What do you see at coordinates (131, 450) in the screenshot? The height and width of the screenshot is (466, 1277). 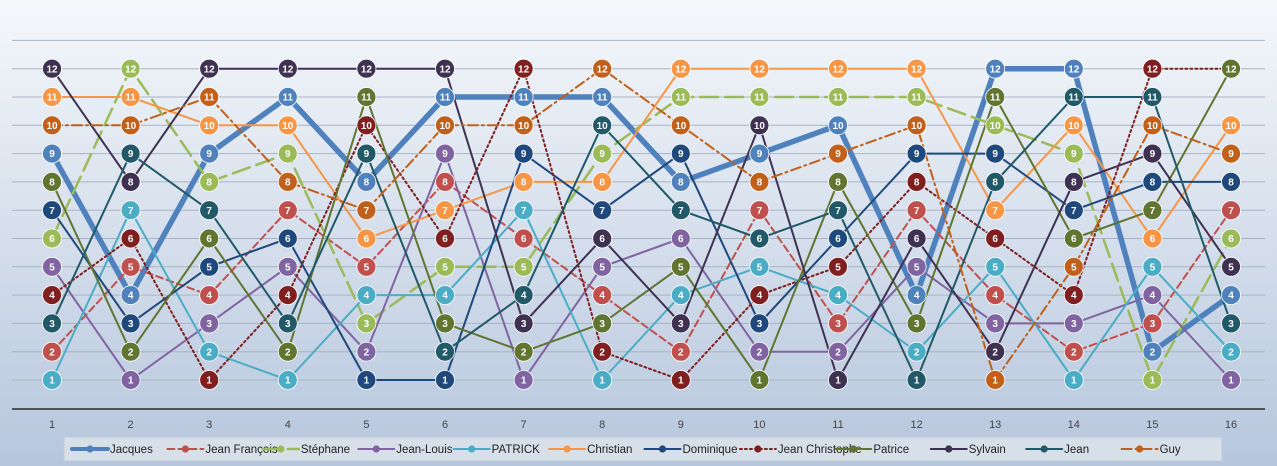 I see `legend-label: Jacques` at bounding box center [131, 450].